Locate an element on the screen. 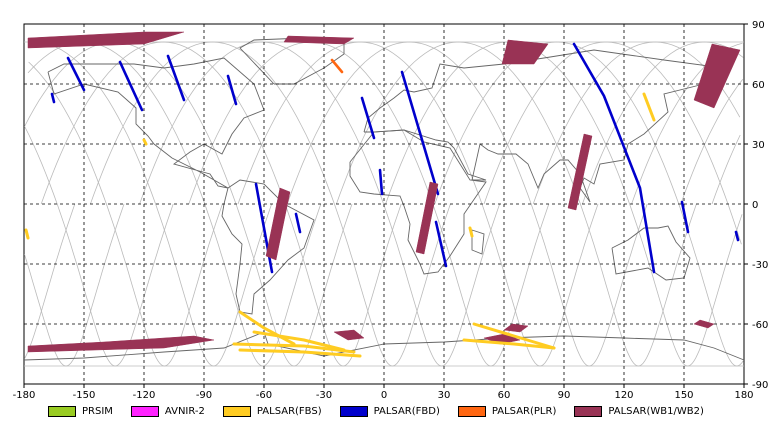 This screenshot has height=430, width=770. y-tick-label: 0 is located at coordinates (755, 205).